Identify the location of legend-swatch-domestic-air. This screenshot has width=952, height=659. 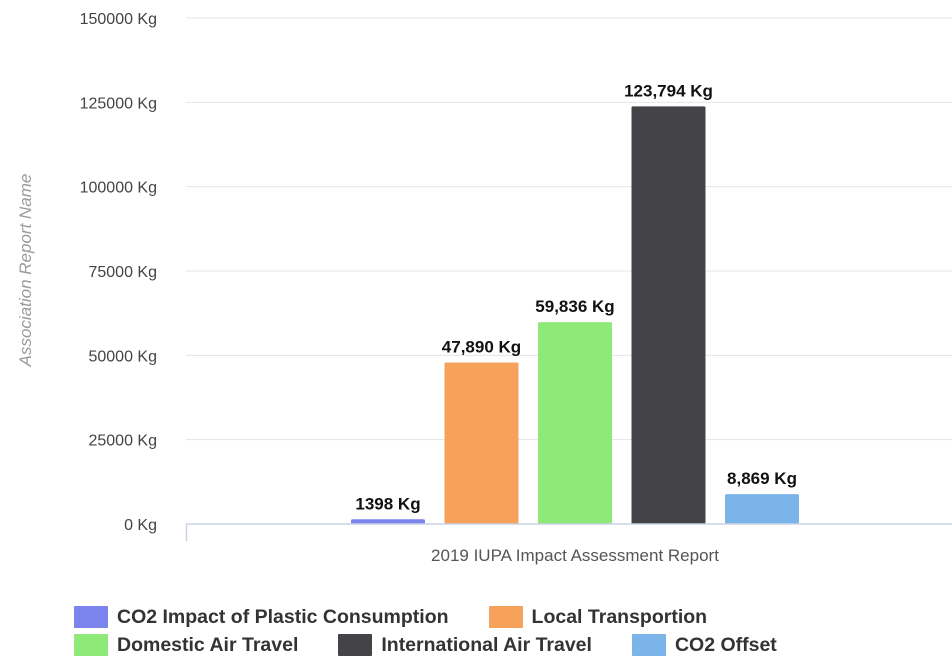
(91, 645).